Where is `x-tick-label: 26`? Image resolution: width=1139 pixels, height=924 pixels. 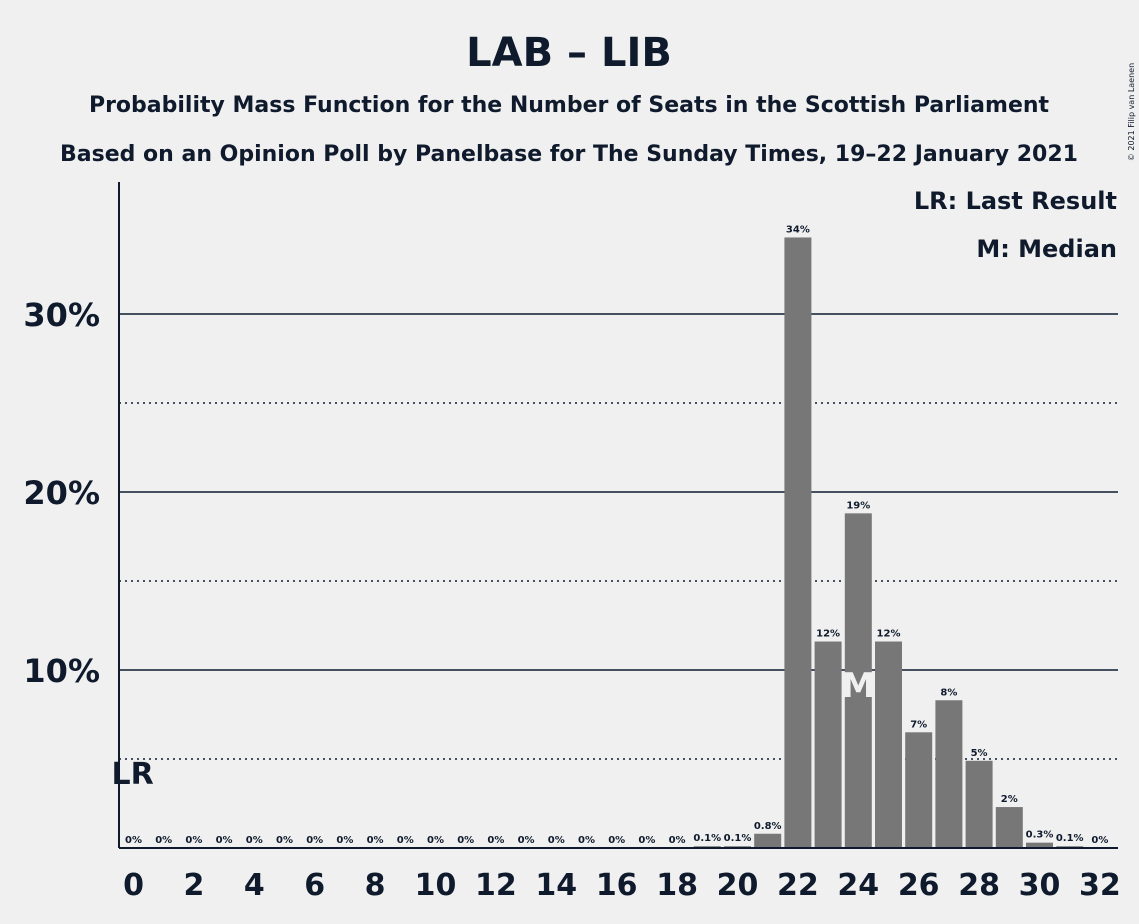 x-tick-label: 26 is located at coordinates (919, 885).